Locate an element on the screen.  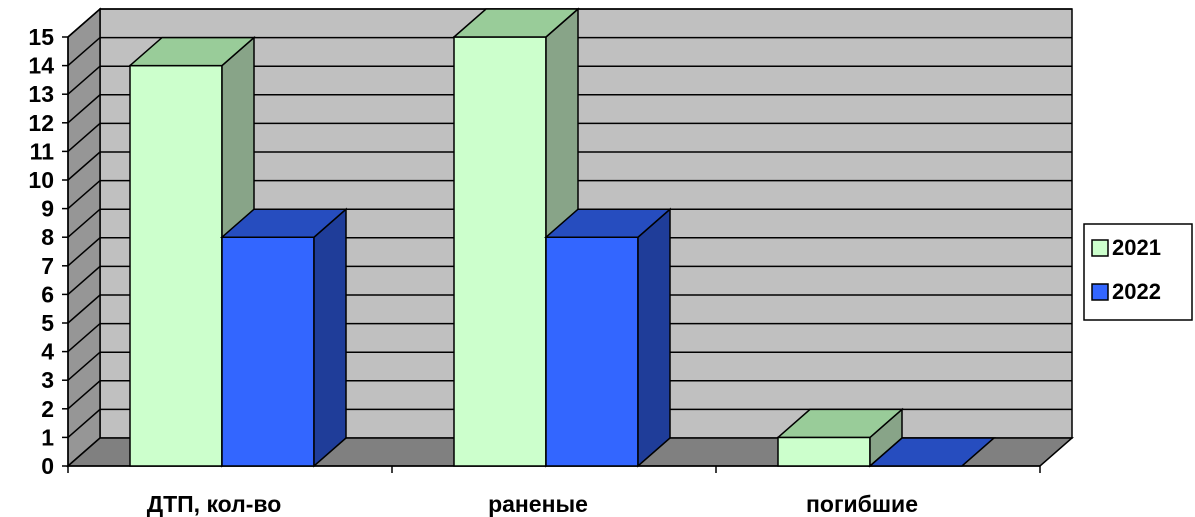
x-category-label: ДТП, кол-во is located at coordinates (214, 504).